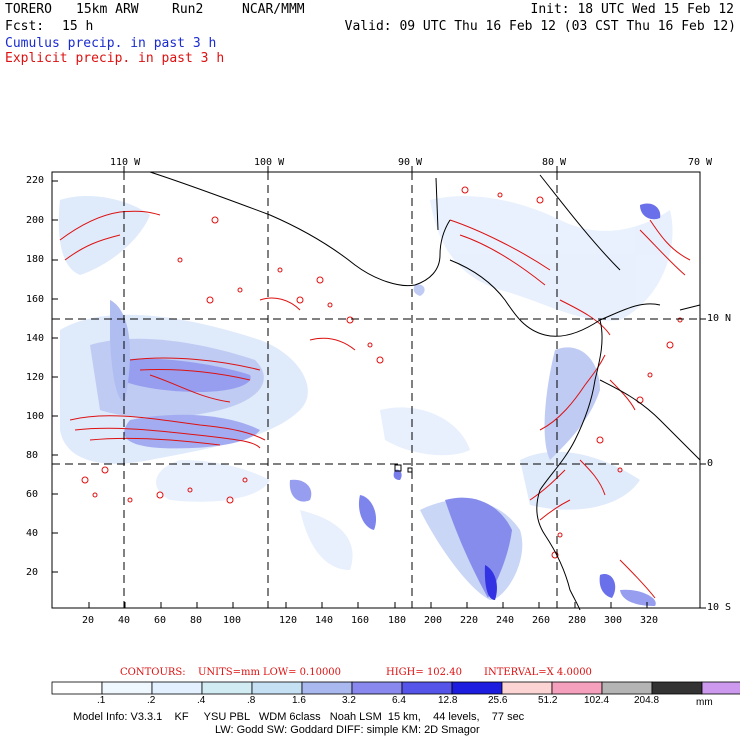  I want to click on colorbar-label: 25.6, so click(498, 700).